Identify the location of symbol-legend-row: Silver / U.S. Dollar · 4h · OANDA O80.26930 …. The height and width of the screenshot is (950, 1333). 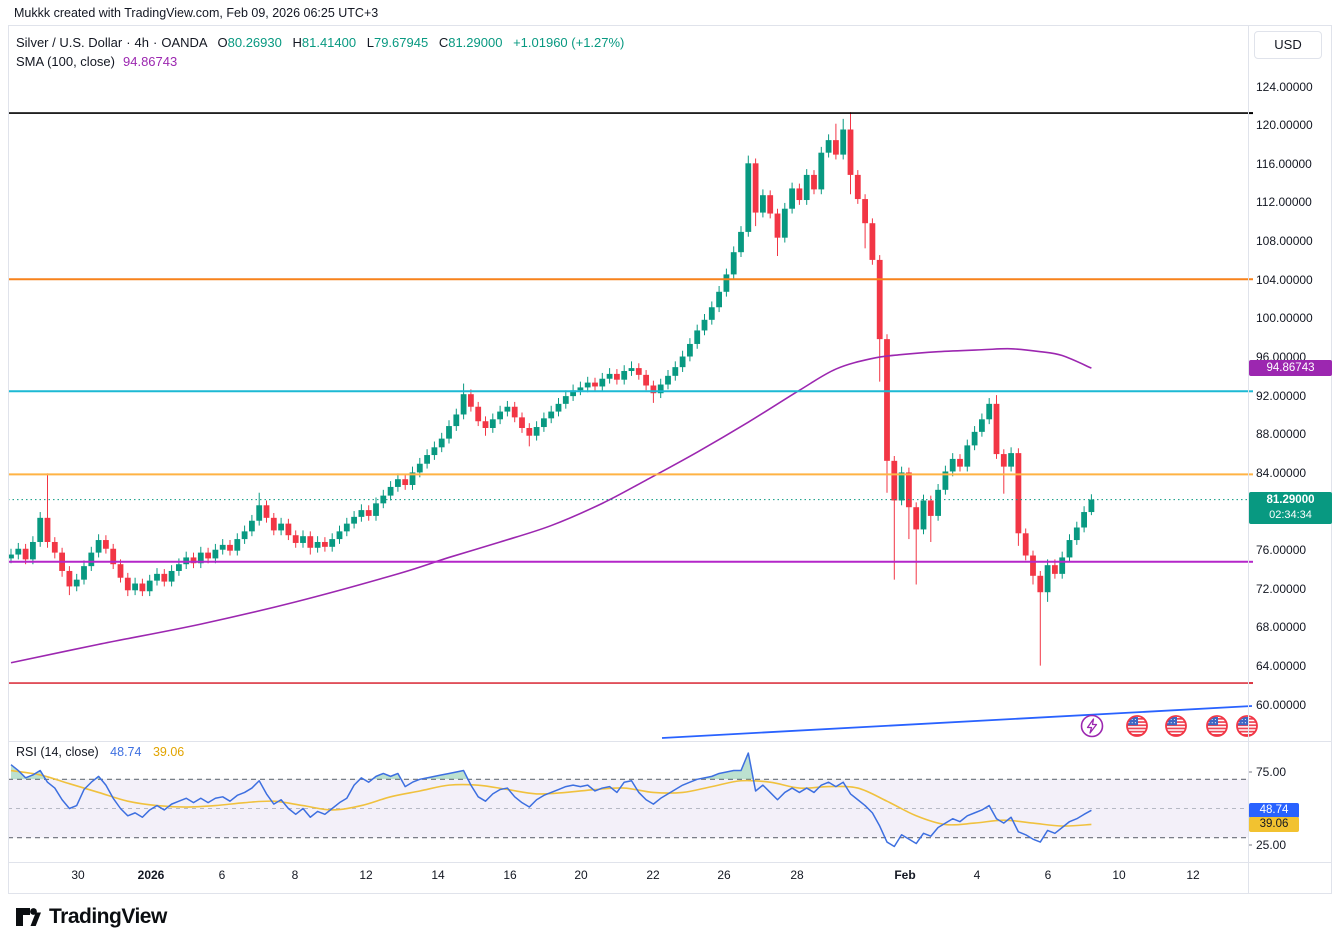
(320, 42).